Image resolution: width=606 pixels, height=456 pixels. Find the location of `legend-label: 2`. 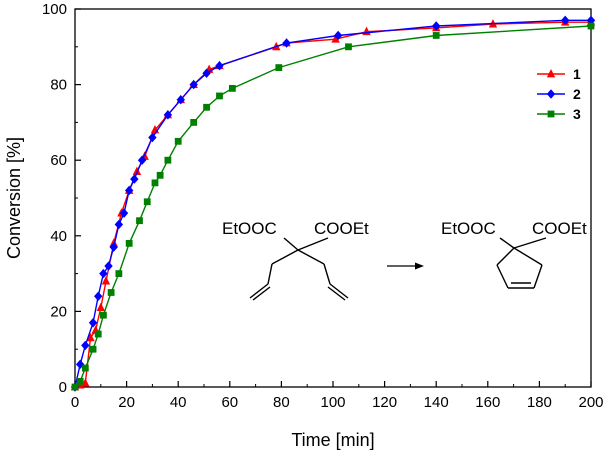

legend-label: 2 is located at coordinates (577, 94).